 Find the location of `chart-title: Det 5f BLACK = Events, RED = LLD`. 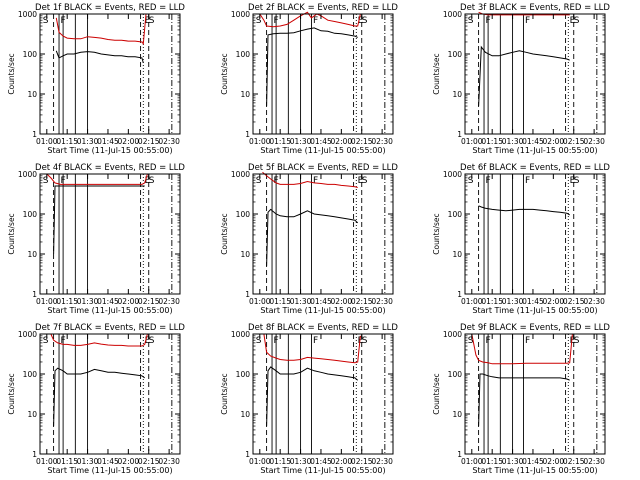

chart-title: Det 5f BLACK = Events, RED = LLD is located at coordinates (323, 168).